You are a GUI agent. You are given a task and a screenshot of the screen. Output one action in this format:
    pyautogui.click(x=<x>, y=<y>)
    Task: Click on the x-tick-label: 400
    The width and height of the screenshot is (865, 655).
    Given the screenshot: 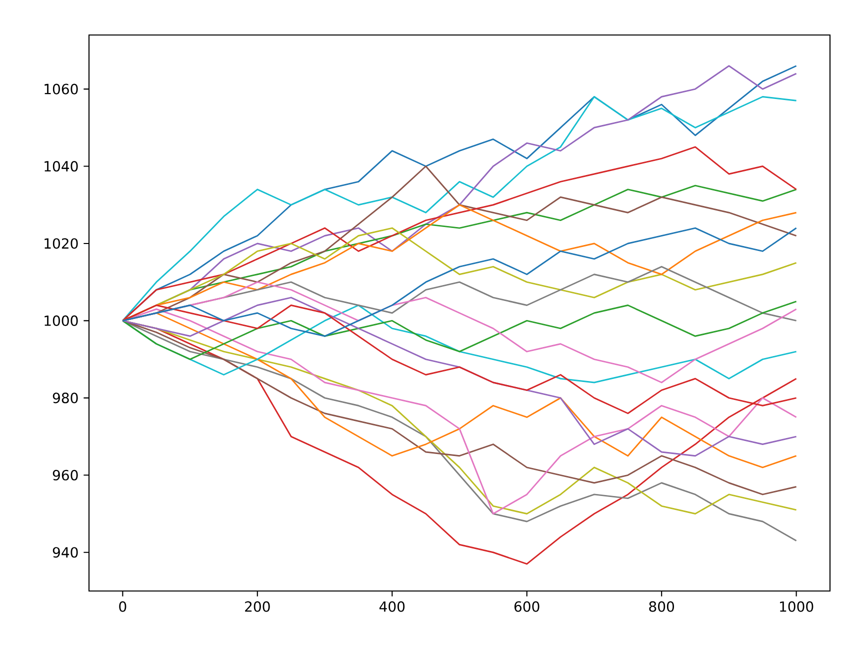 What is the action you would take?
    pyautogui.click(x=392, y=606)
    